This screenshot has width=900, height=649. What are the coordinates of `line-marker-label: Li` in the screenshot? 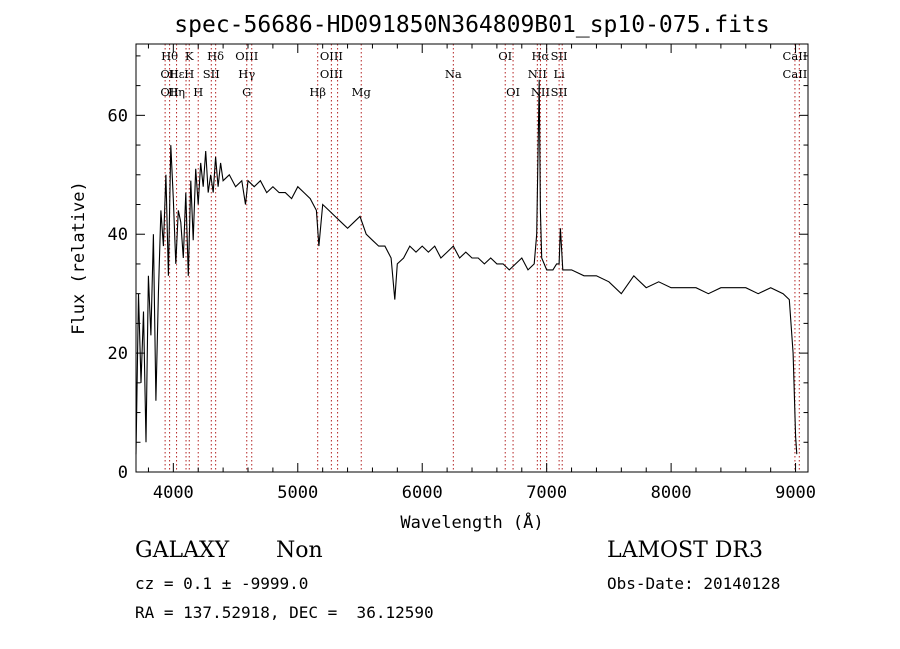 It's located at (559, 74).